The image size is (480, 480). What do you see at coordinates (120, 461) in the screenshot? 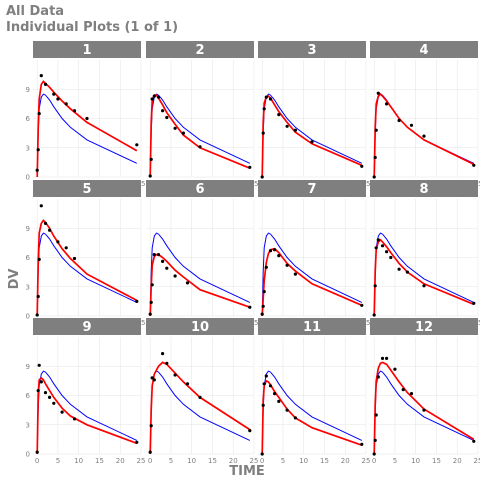
I see `x-tick-label: 20` at bounding box center [120, 461].